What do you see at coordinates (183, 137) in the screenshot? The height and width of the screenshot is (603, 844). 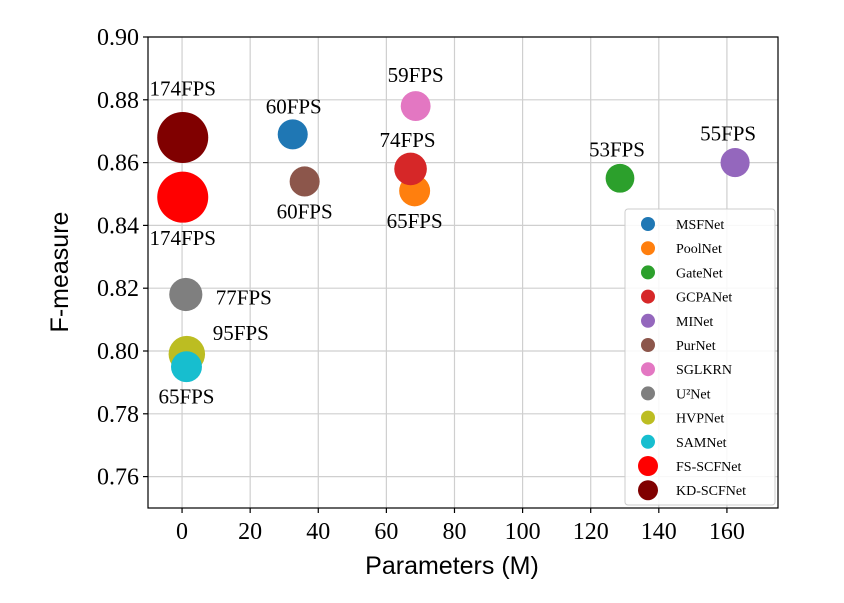 I see `point-kd-scfnet` at bounding box center [183, 137].